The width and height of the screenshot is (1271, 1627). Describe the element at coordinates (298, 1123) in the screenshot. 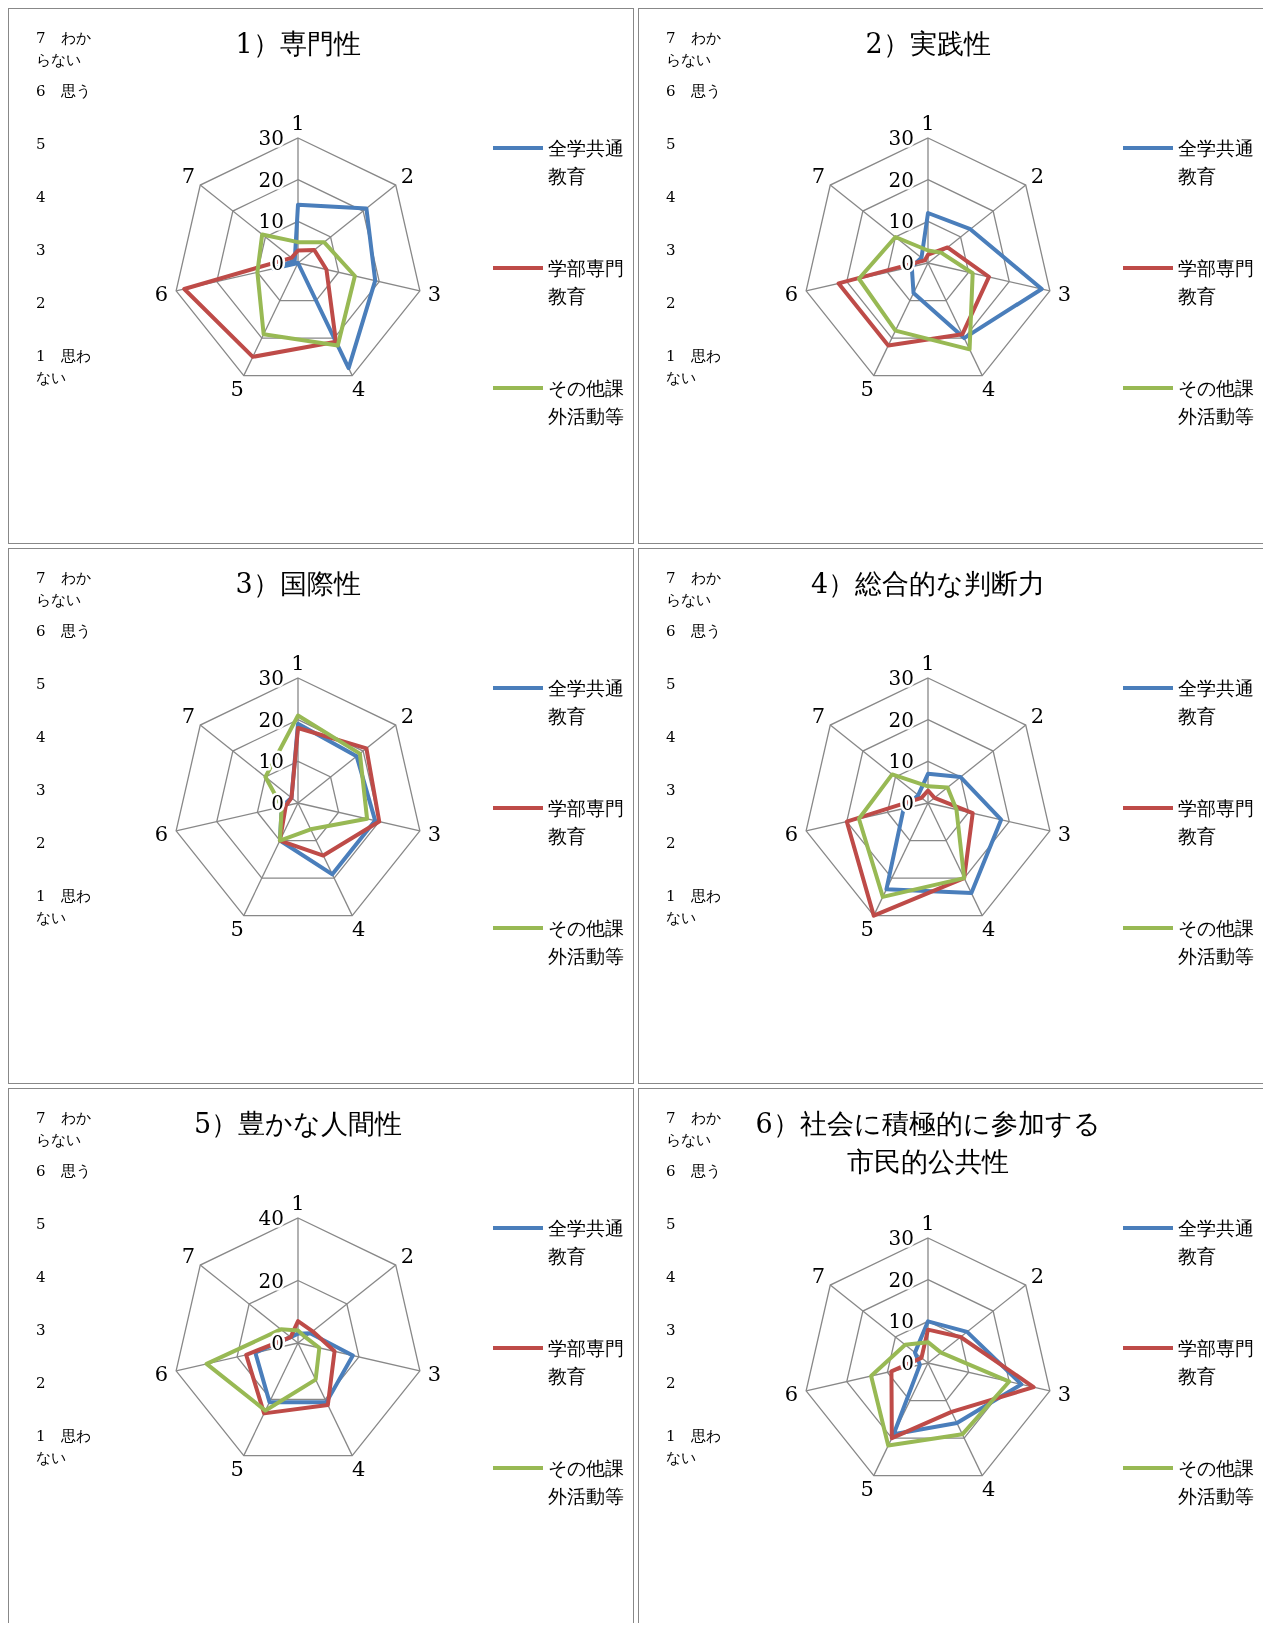

I see `chart-title: 5）豊かな人間性` at that location.